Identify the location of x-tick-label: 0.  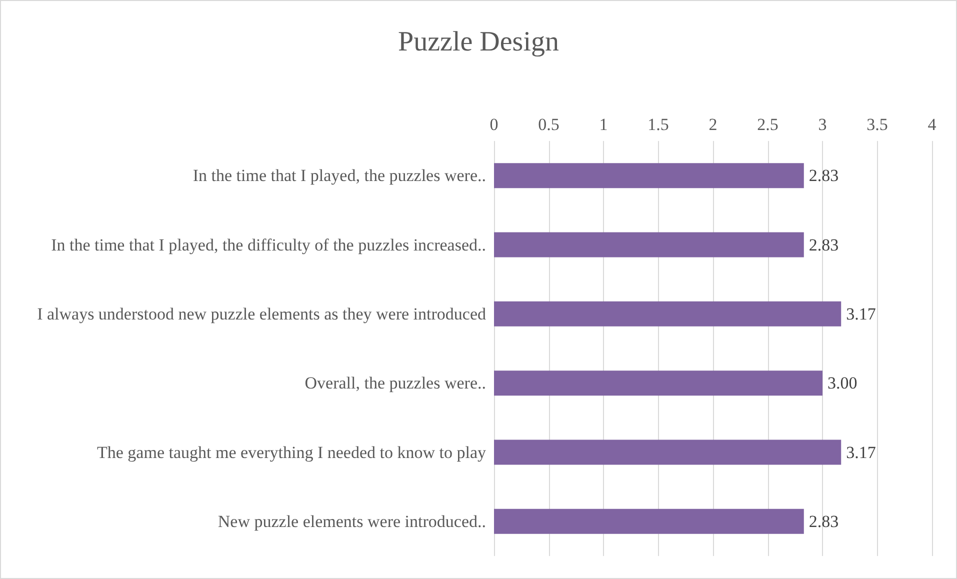
(494, 124).